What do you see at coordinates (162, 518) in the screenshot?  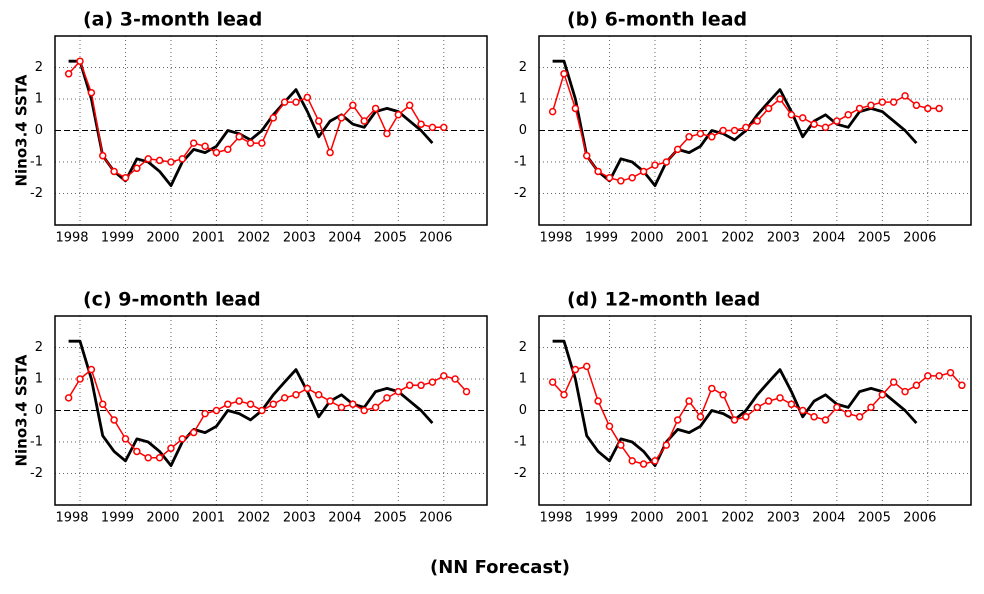 I see `x-tick-label: 2000` at bounding box center [162, 518].